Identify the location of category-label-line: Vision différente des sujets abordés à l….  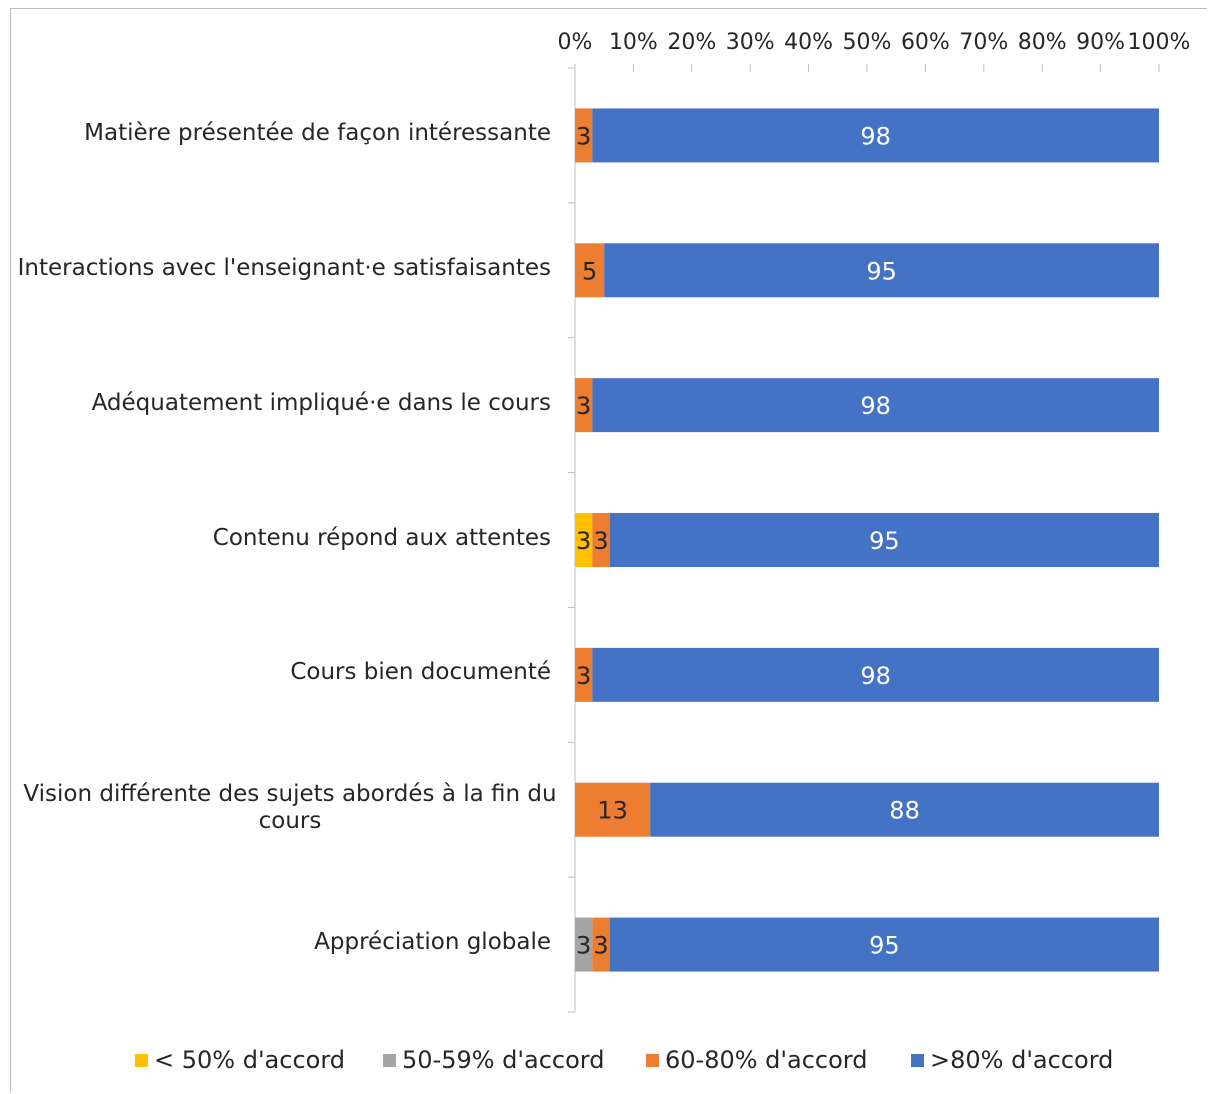
(290, 793).